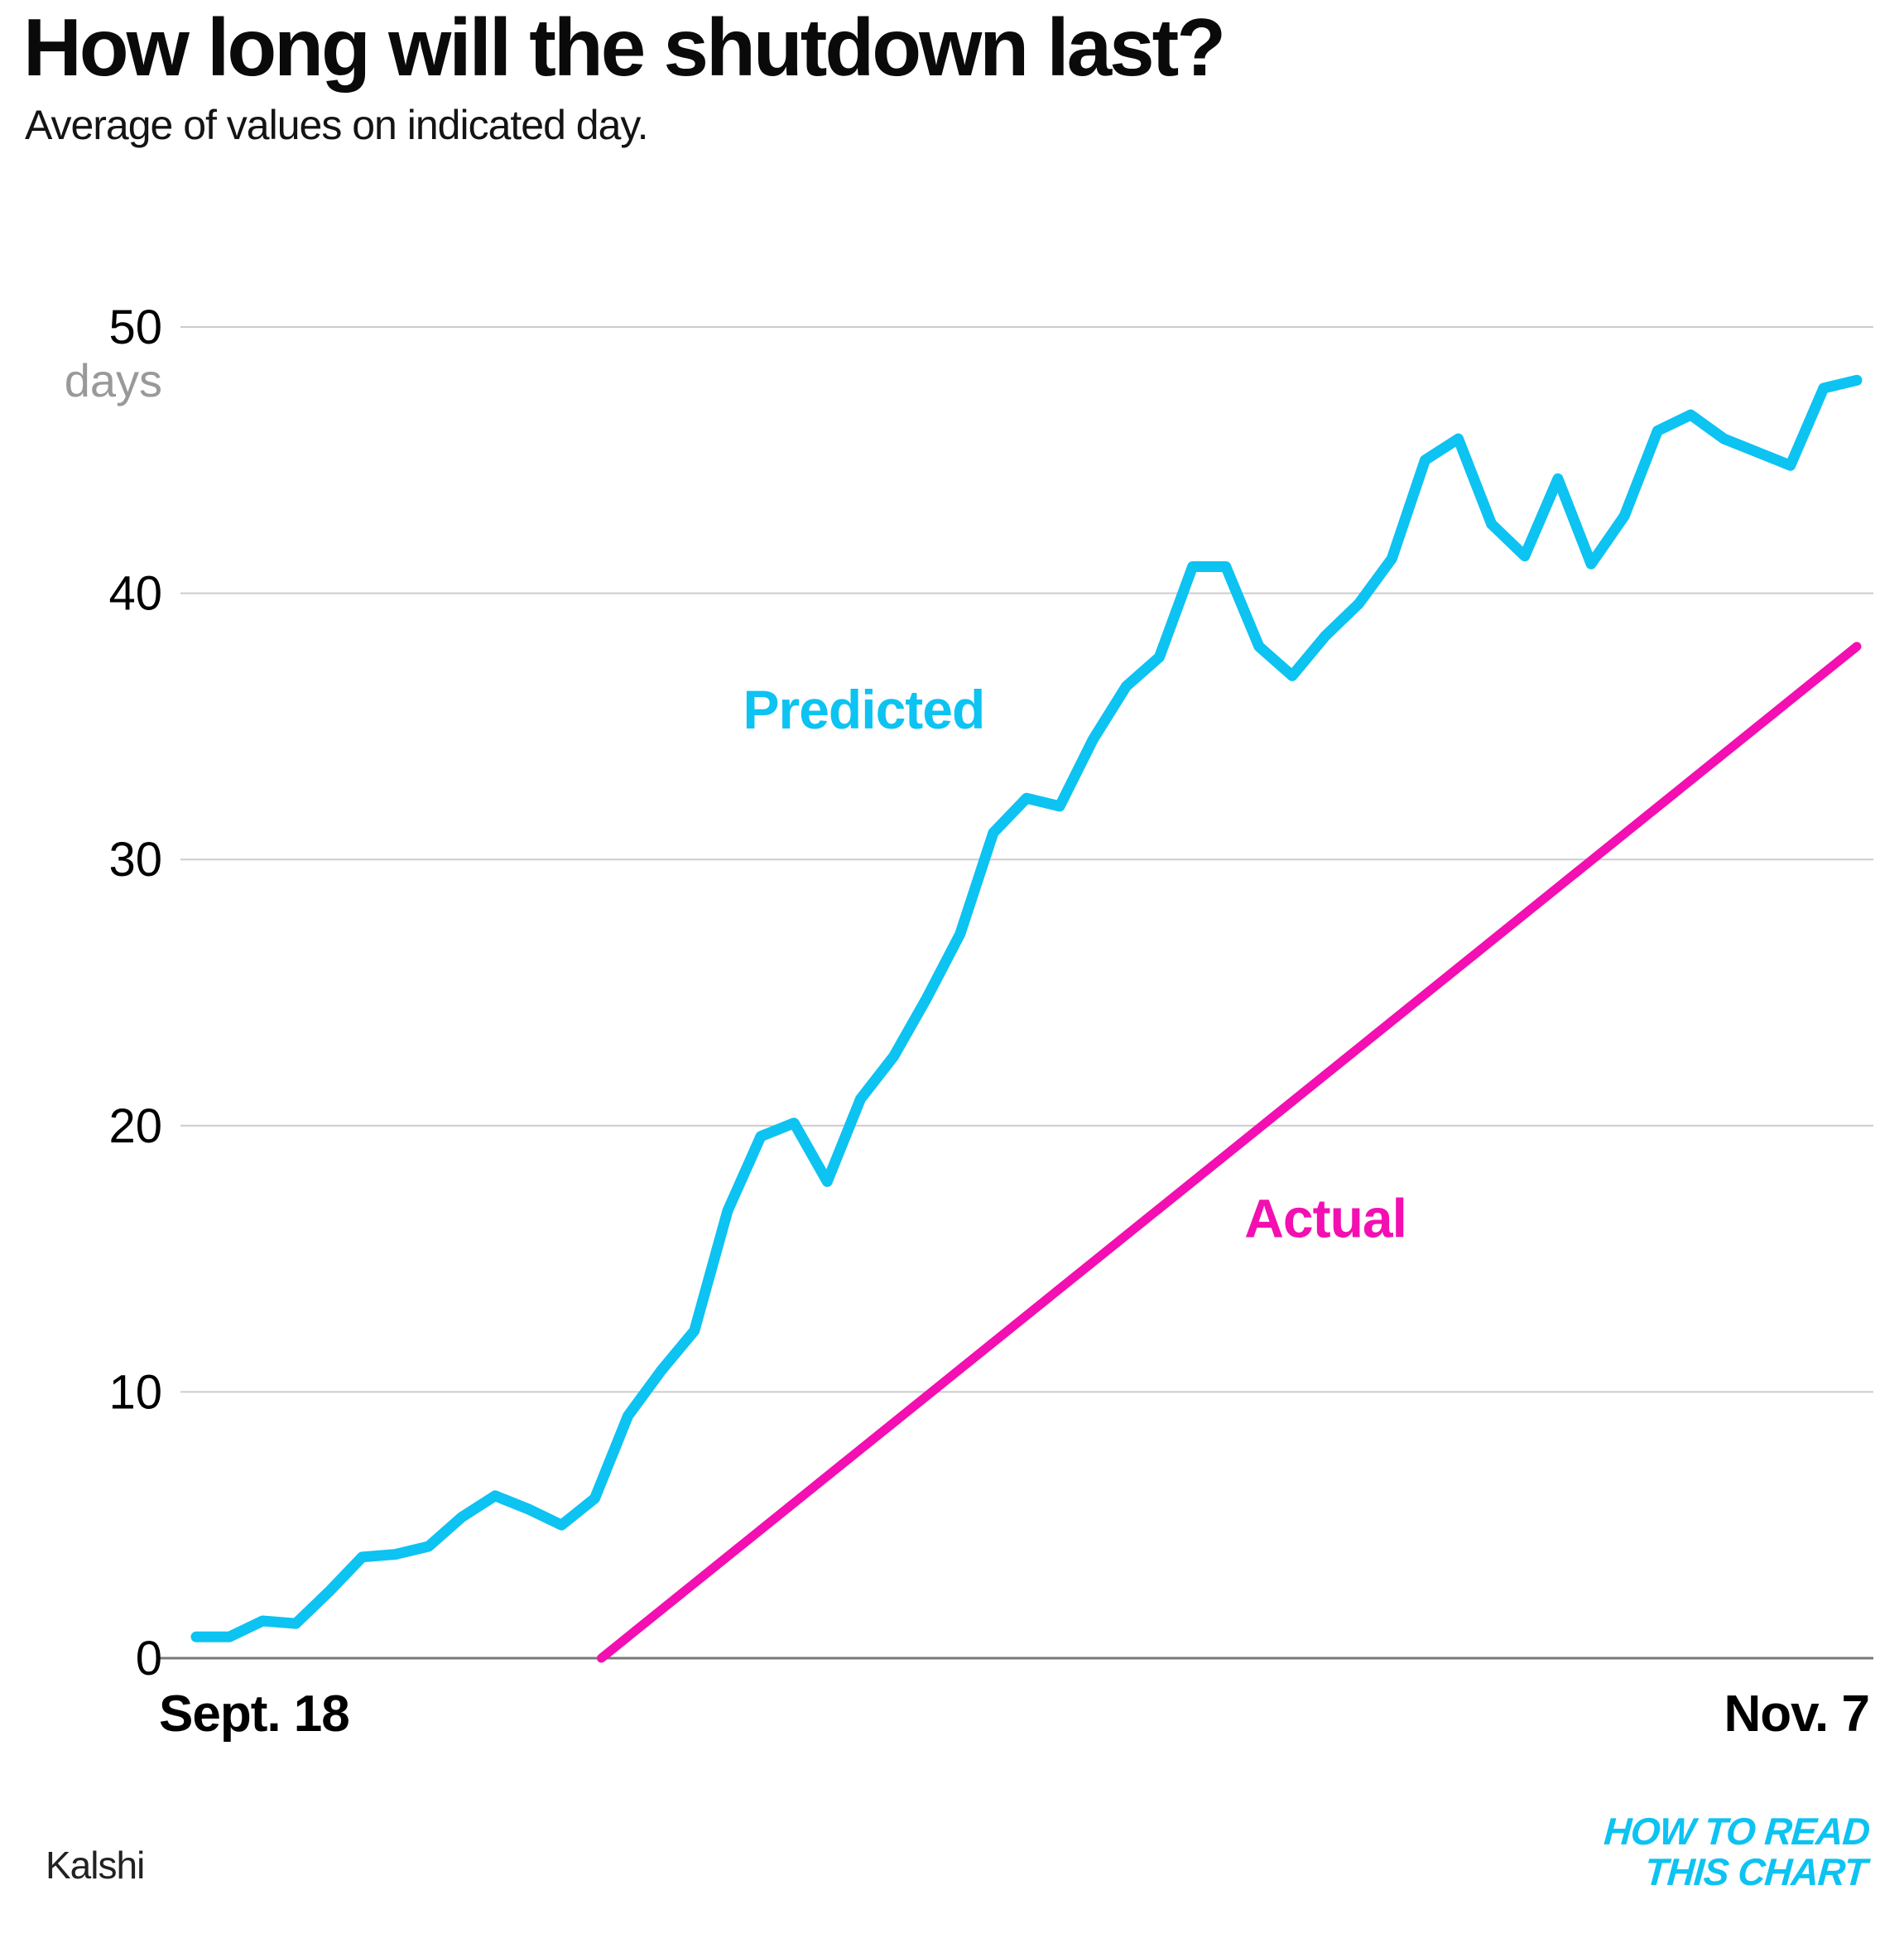 The height and width of the screenshot is (1933, 1904). Describe the element at coordinates (624, 47) in the screenshot. I see `page-title: How long will the shutdown last?` at that location.